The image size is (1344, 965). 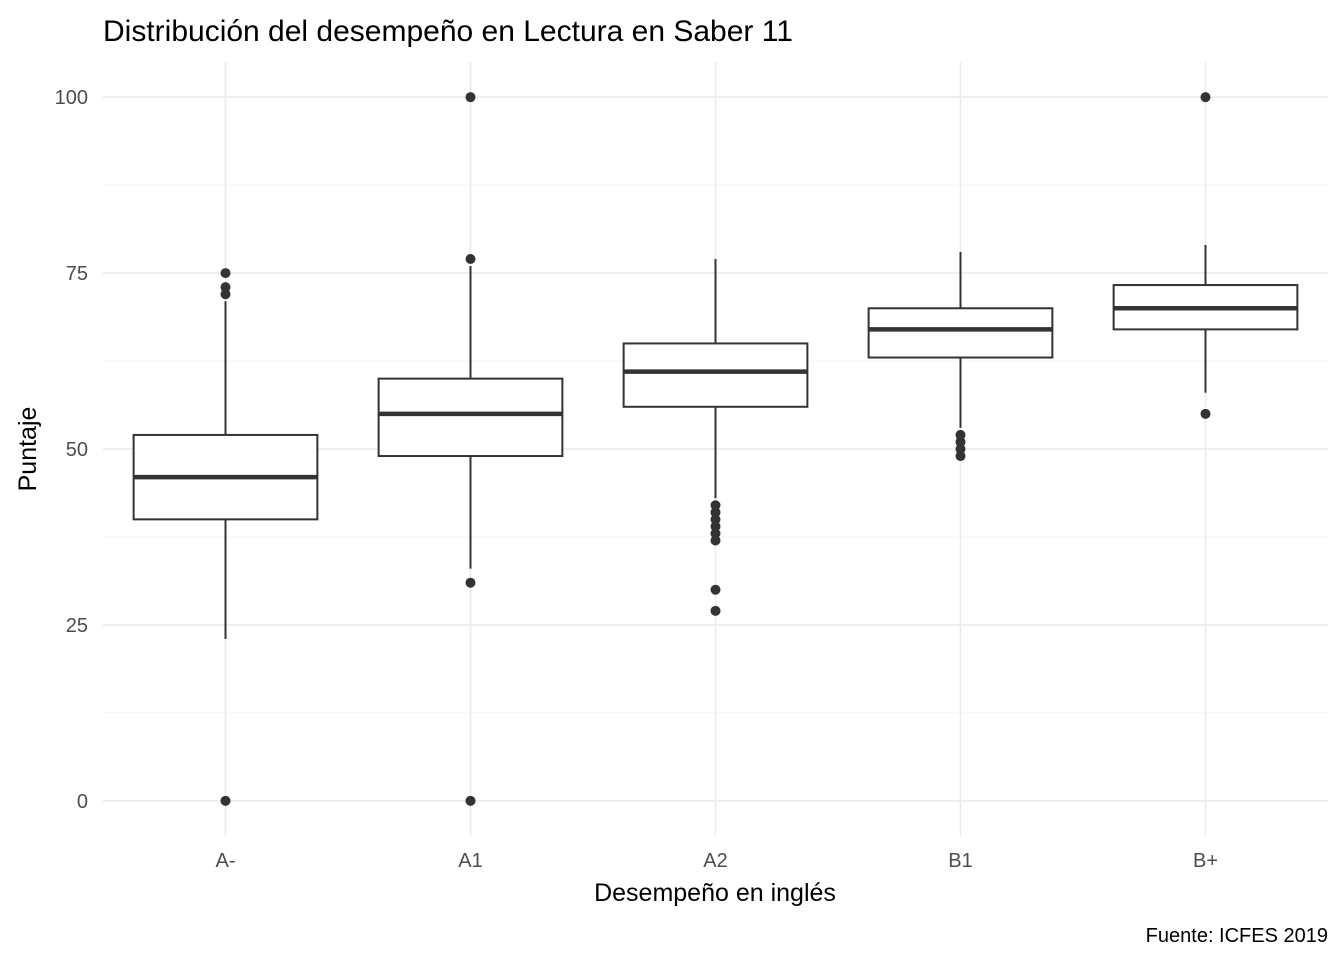 What do you see at coordinates (715, 861) in the screenshot?
I see `x-tick-label: A2` at bounding box center [715, 861].